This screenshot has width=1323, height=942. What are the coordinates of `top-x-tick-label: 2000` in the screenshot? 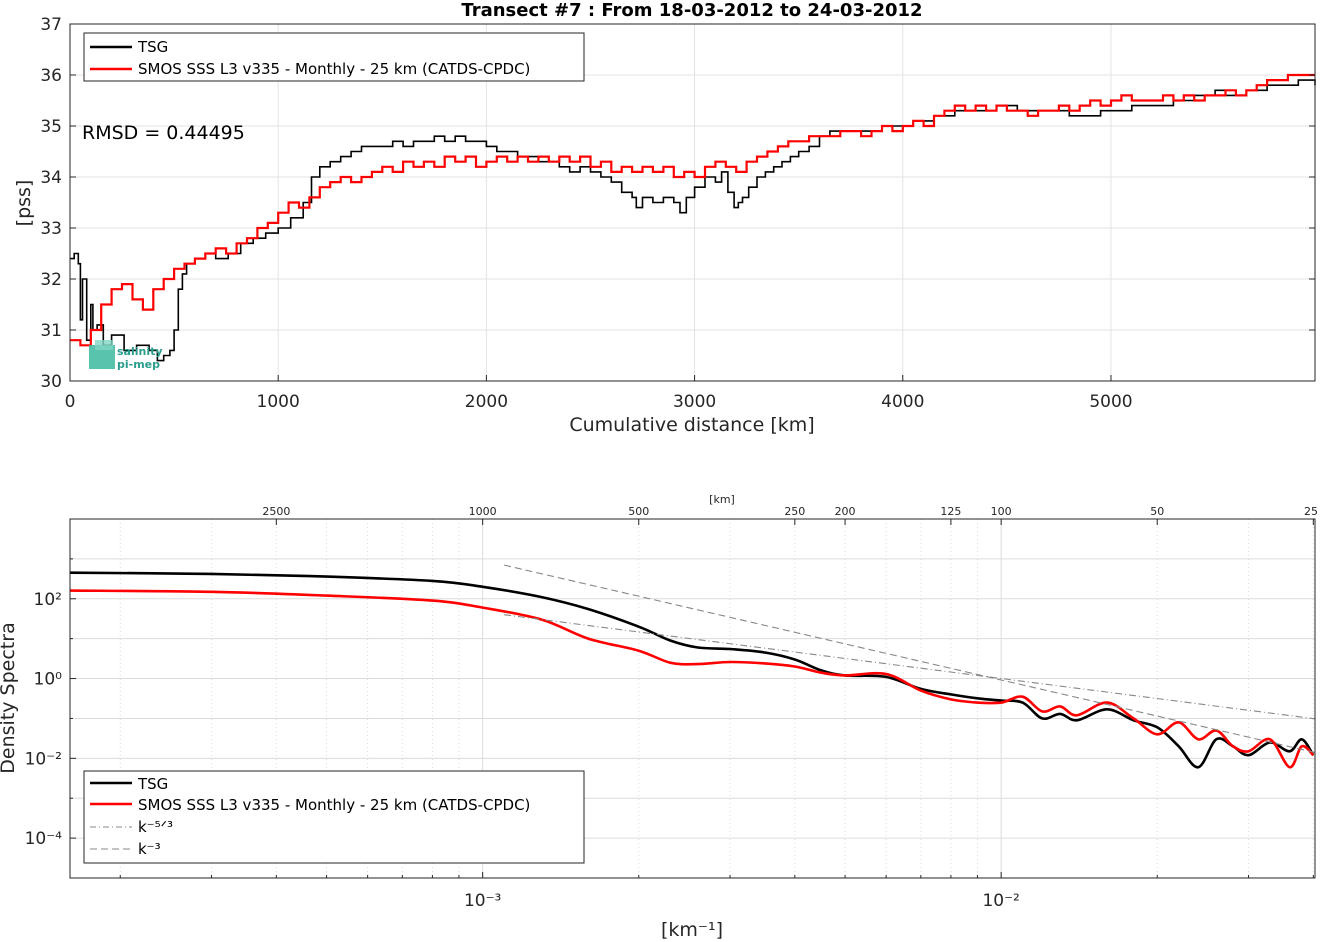 It's located at (486, 402).